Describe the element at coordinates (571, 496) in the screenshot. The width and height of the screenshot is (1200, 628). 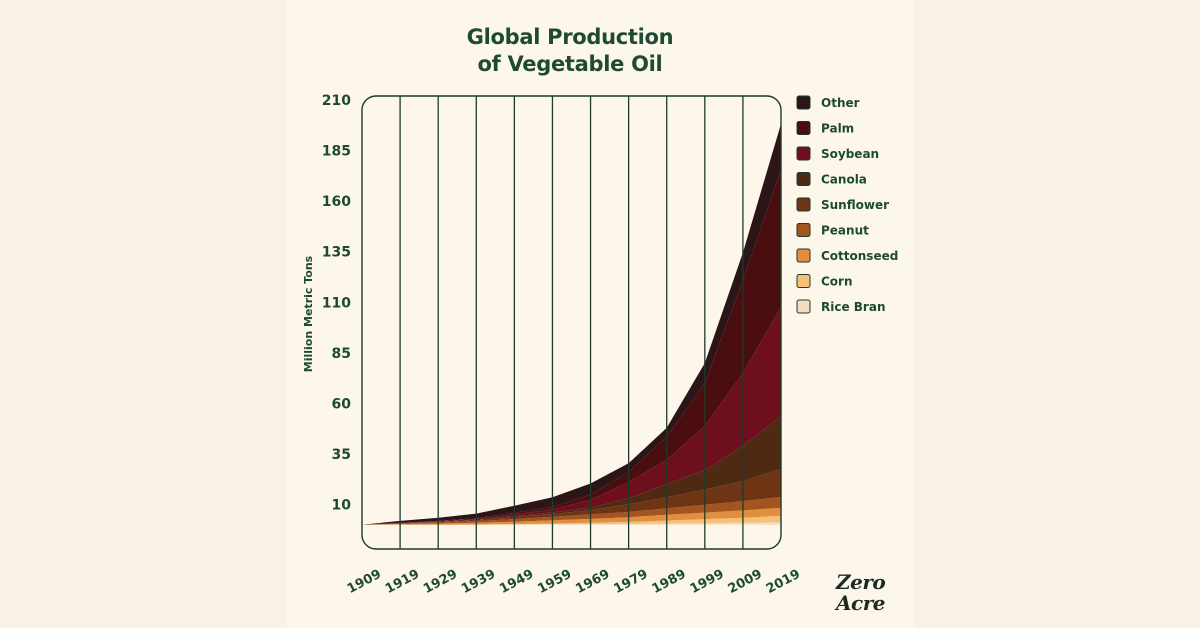
I see `area-sunflower` at that location.